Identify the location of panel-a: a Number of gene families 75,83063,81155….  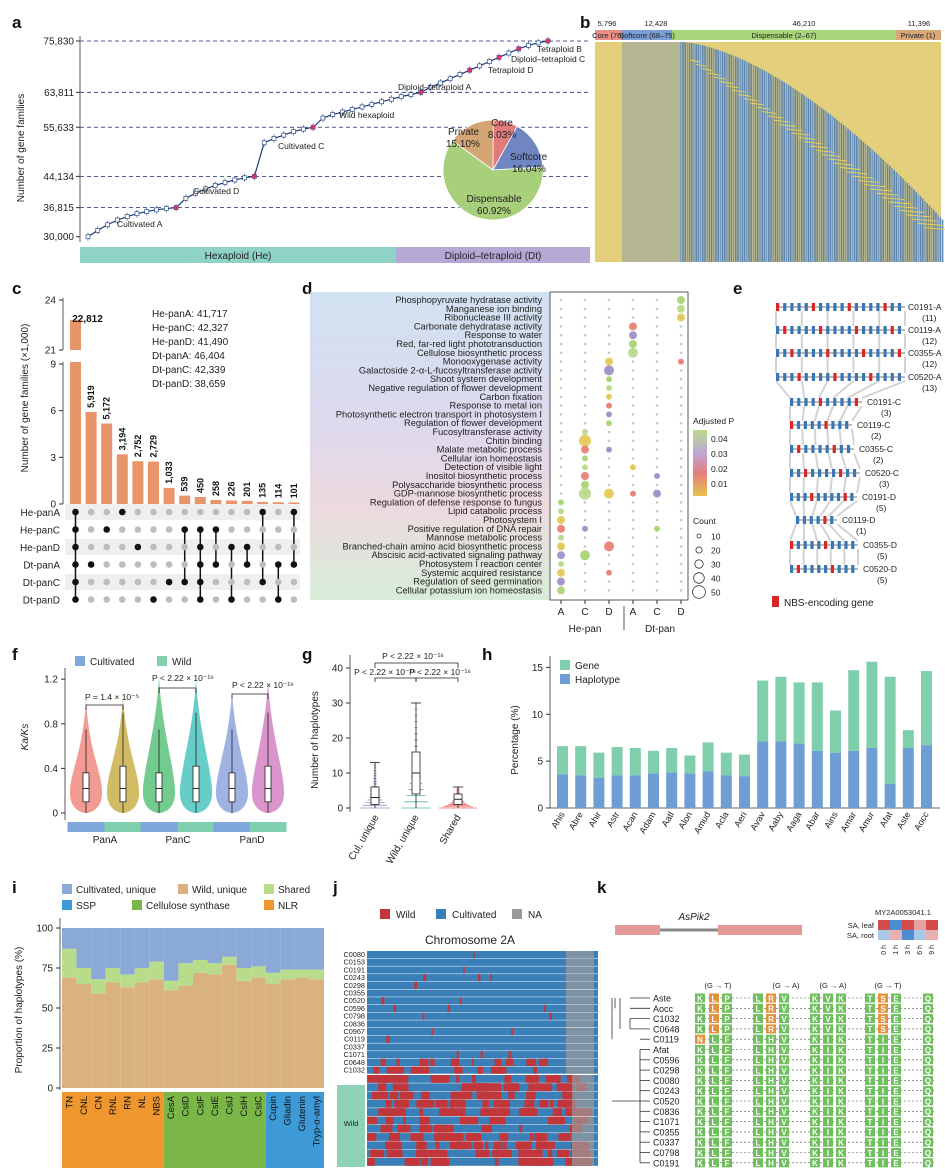
(301, 138).